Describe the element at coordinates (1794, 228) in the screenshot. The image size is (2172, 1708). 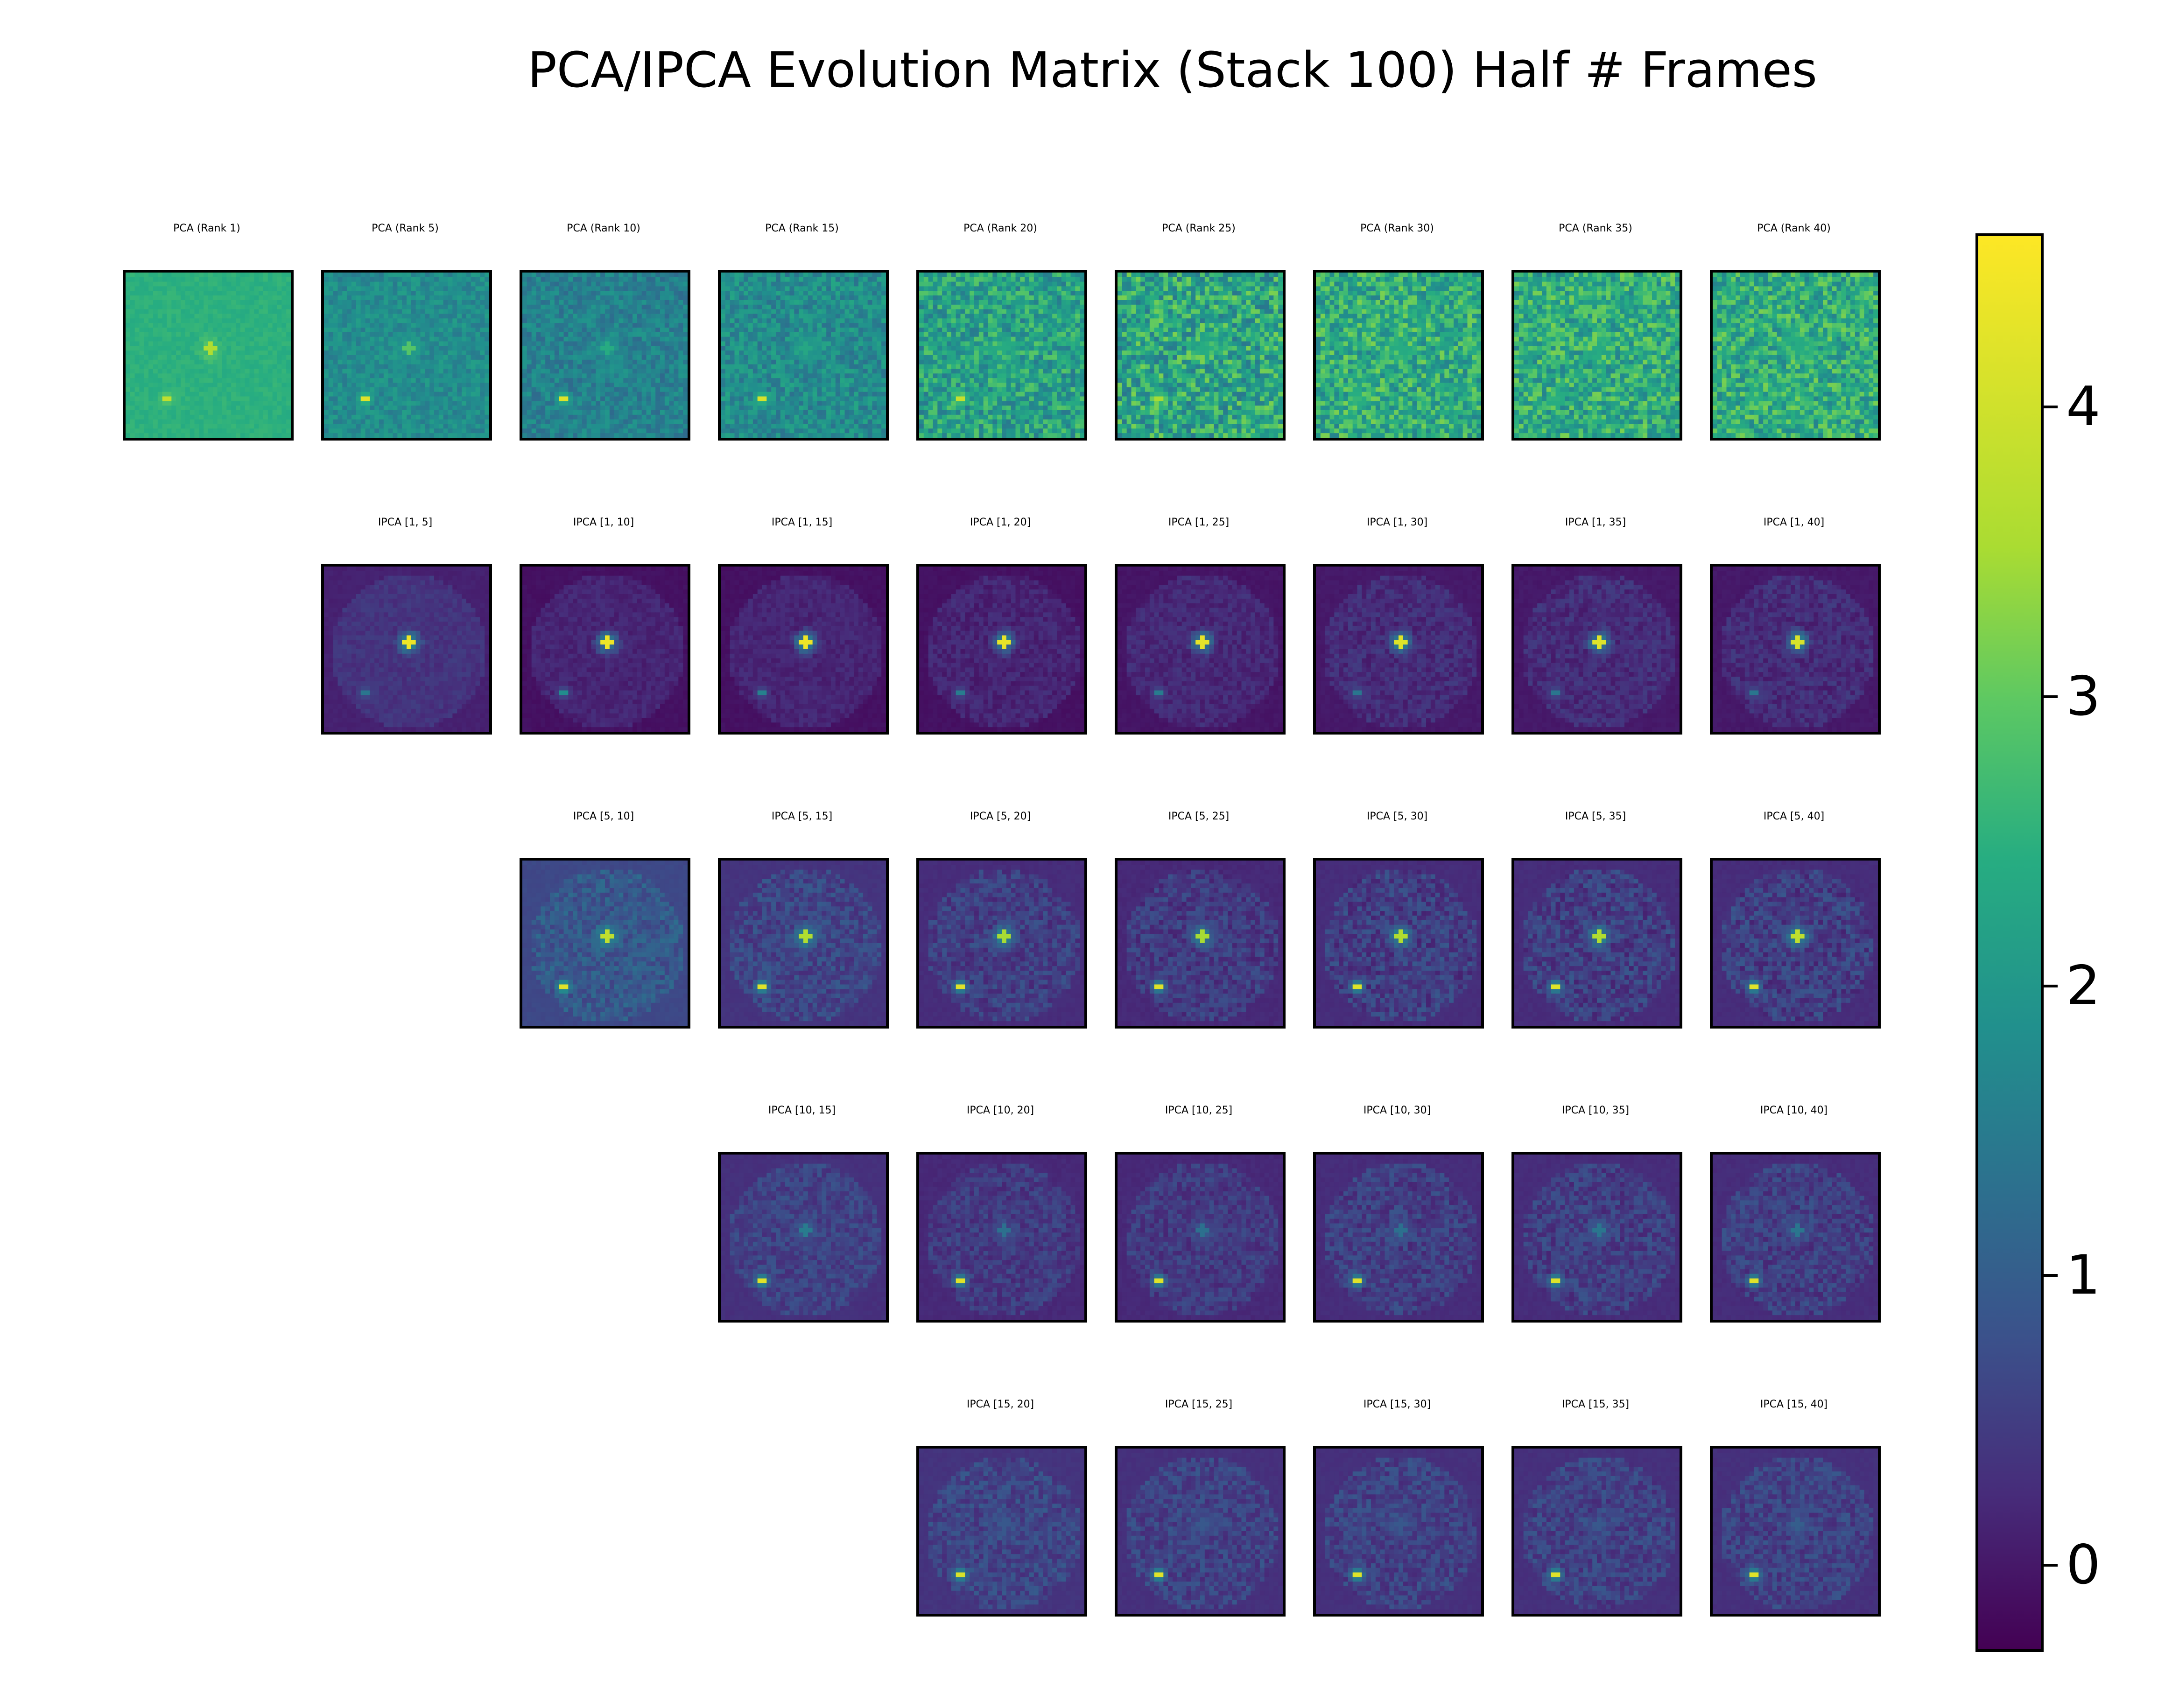
I see `panel-title: PCA (Rank 40)` at that location.